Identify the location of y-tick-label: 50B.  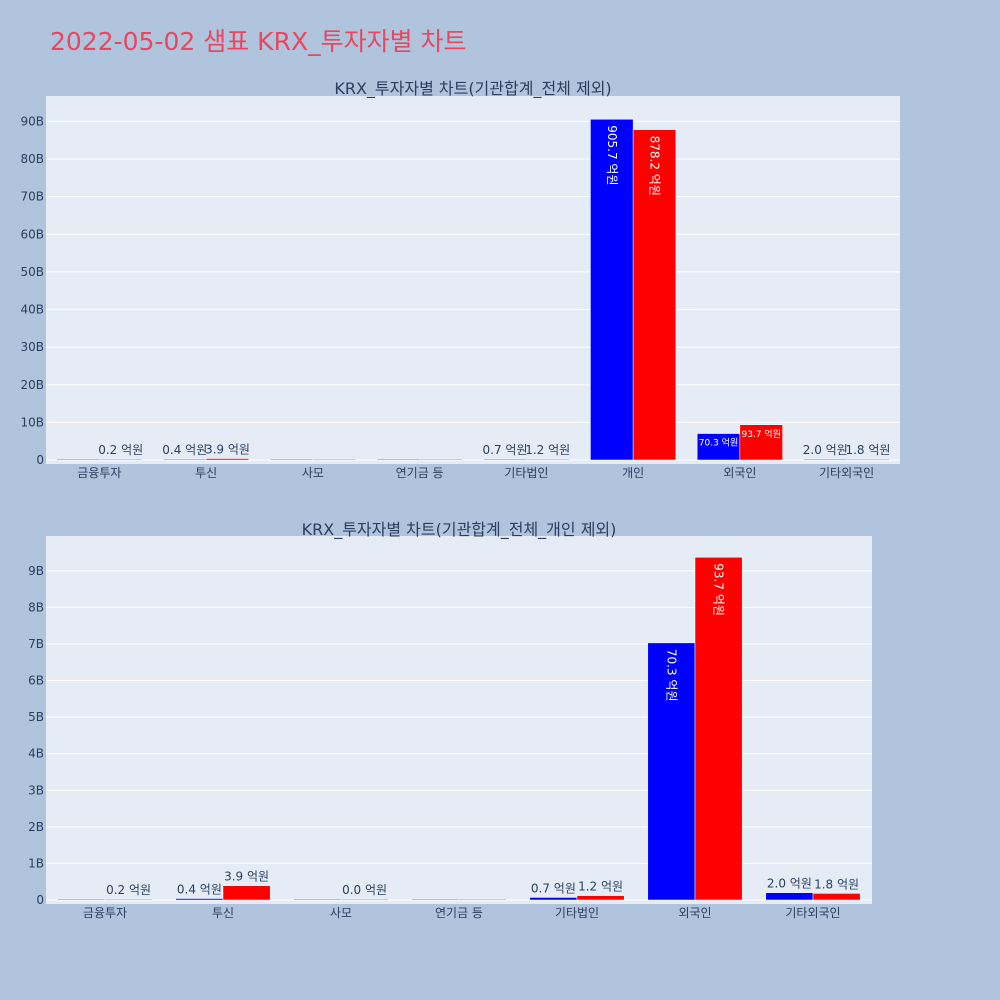
(32, 272).